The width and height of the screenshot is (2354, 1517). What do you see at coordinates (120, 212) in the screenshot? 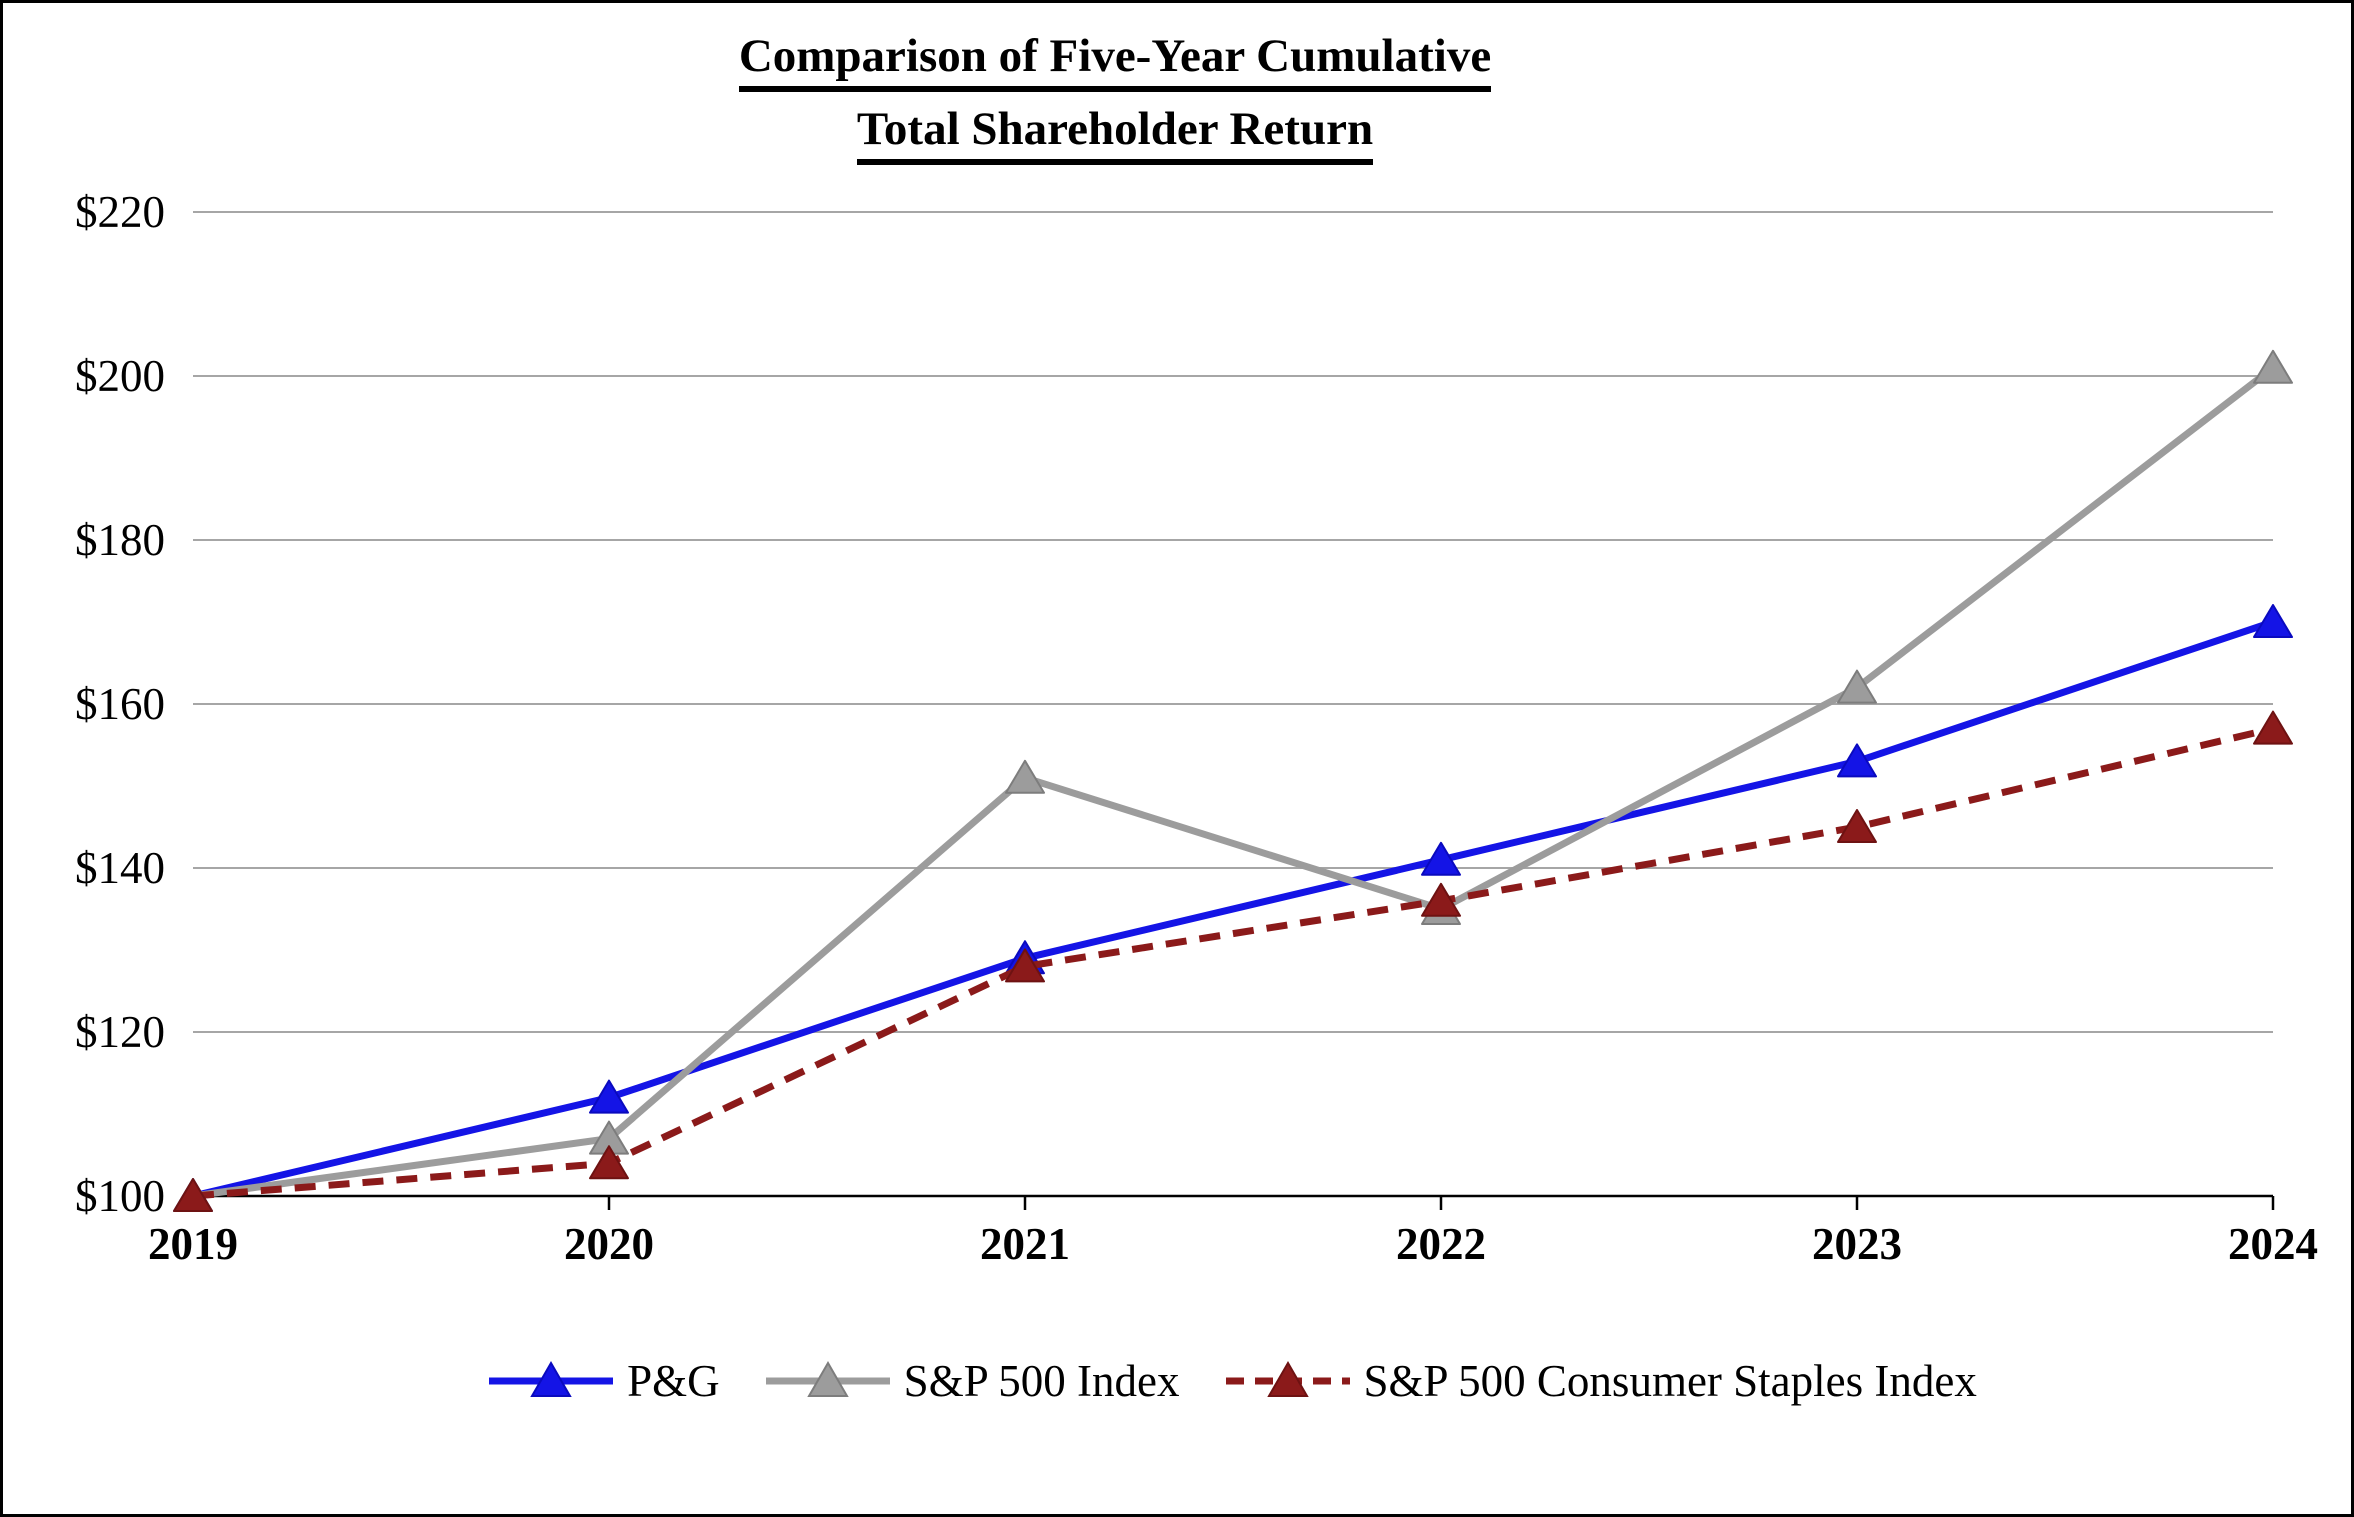
I see `y-tick-label: $220` at bounding box center [120, 212].